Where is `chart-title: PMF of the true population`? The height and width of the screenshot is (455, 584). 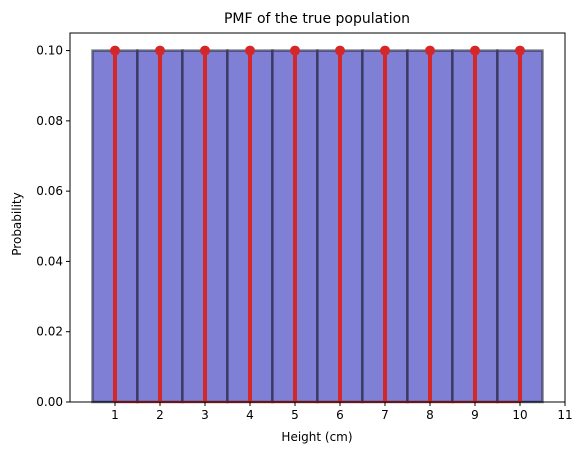 chart-title: PMF of the true population is located at coordinates (317, 19).